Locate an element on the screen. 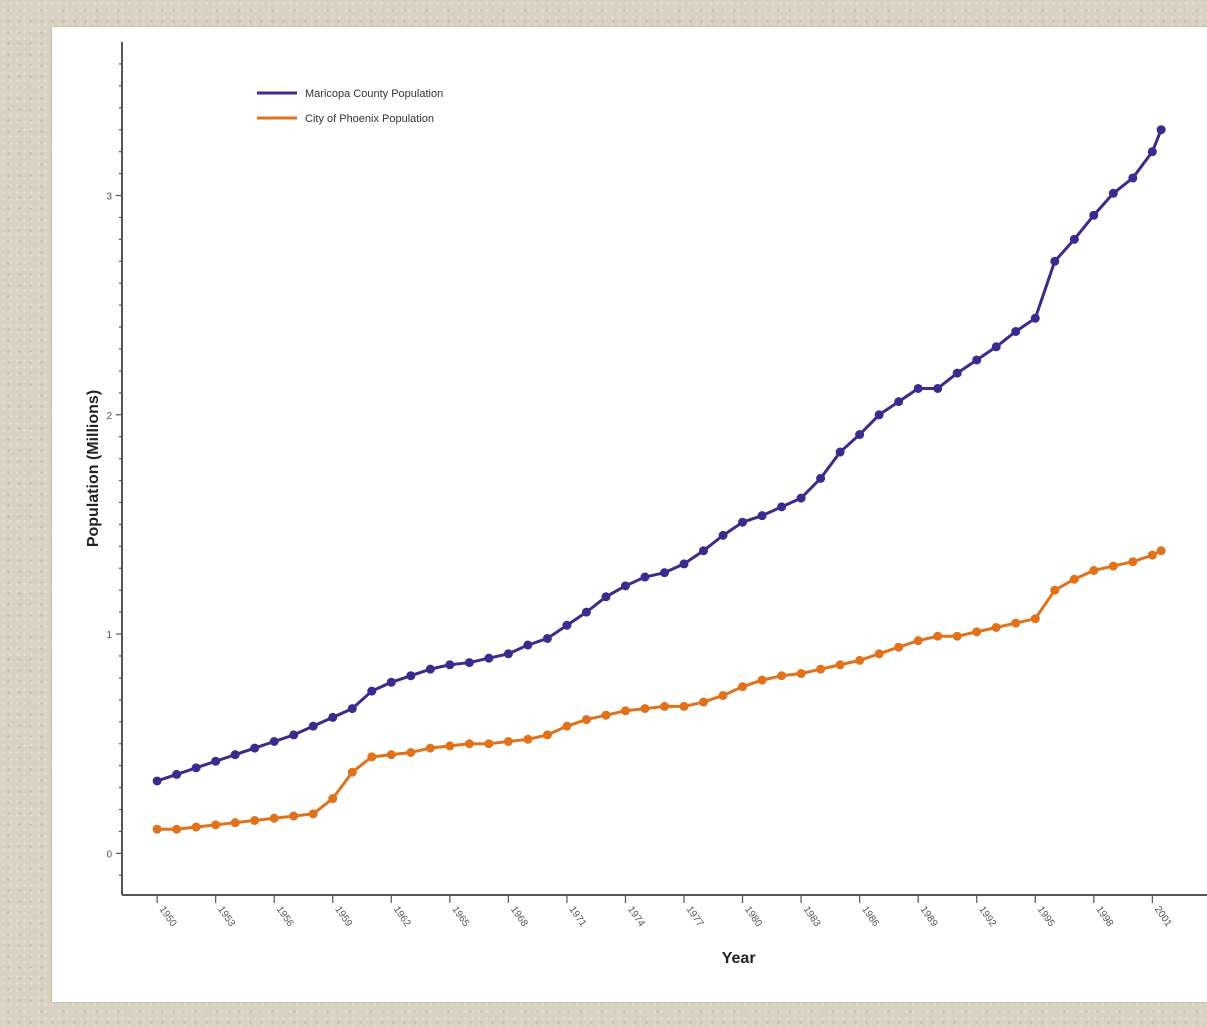 Image resolution: width=1207 pixels, height=1027 pixels. legend-label: Maricopa County Population is located at coordinates (374, 94).